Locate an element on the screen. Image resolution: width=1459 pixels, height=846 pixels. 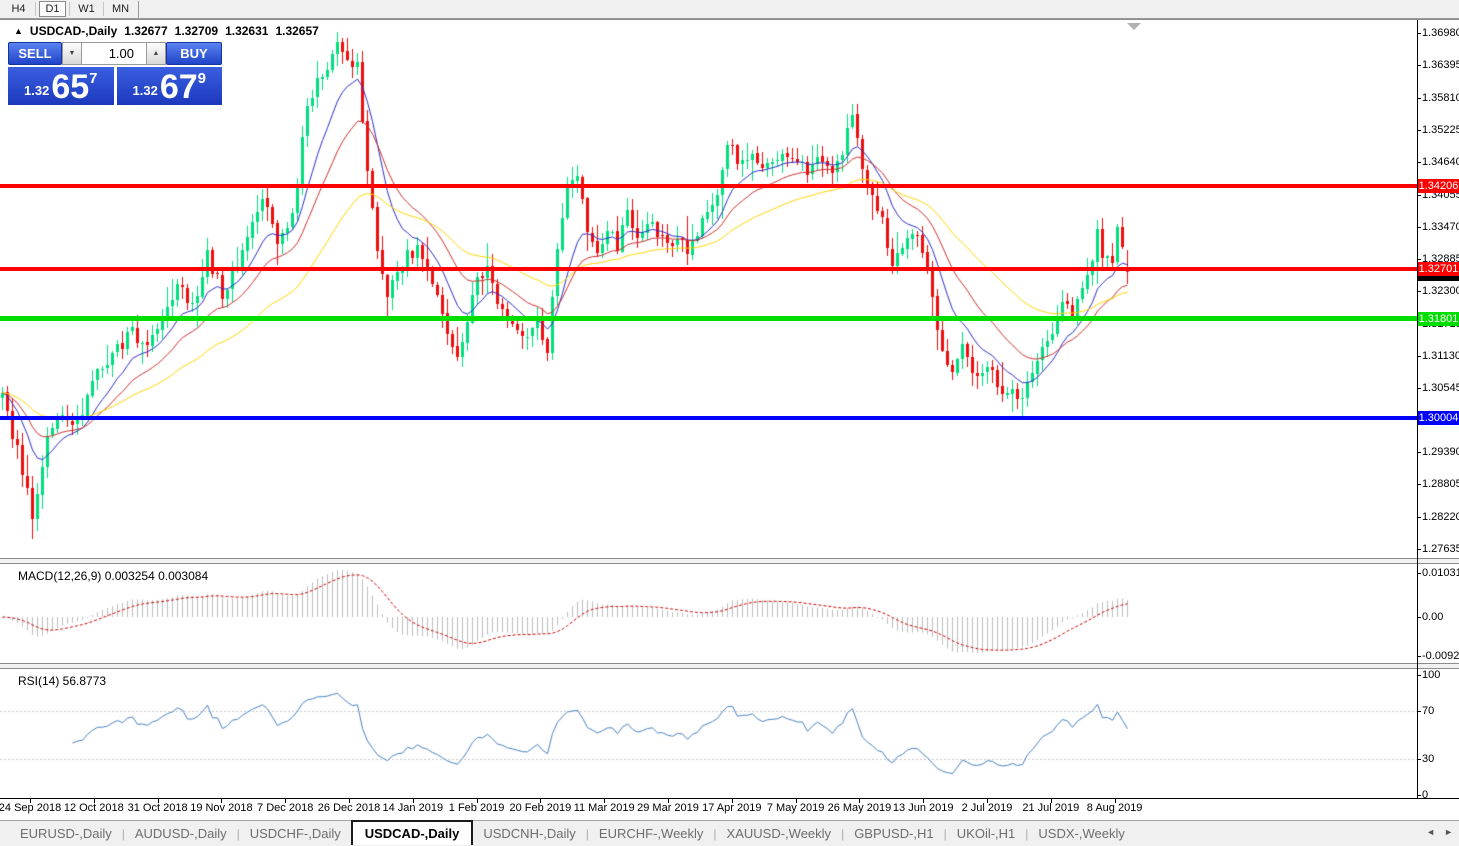
price-axis-label: 1.29390 is located at coordinates (1440, 452).